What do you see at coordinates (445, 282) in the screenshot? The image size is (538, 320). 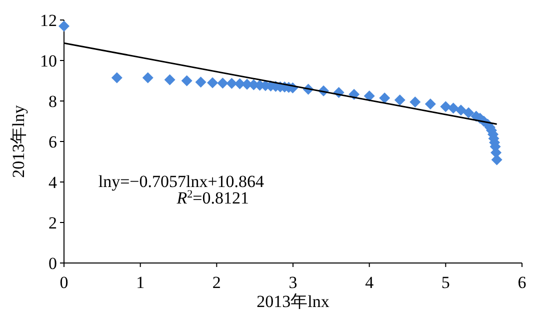 I see `x-tick-label: 5` at bounding box center [445, 282].